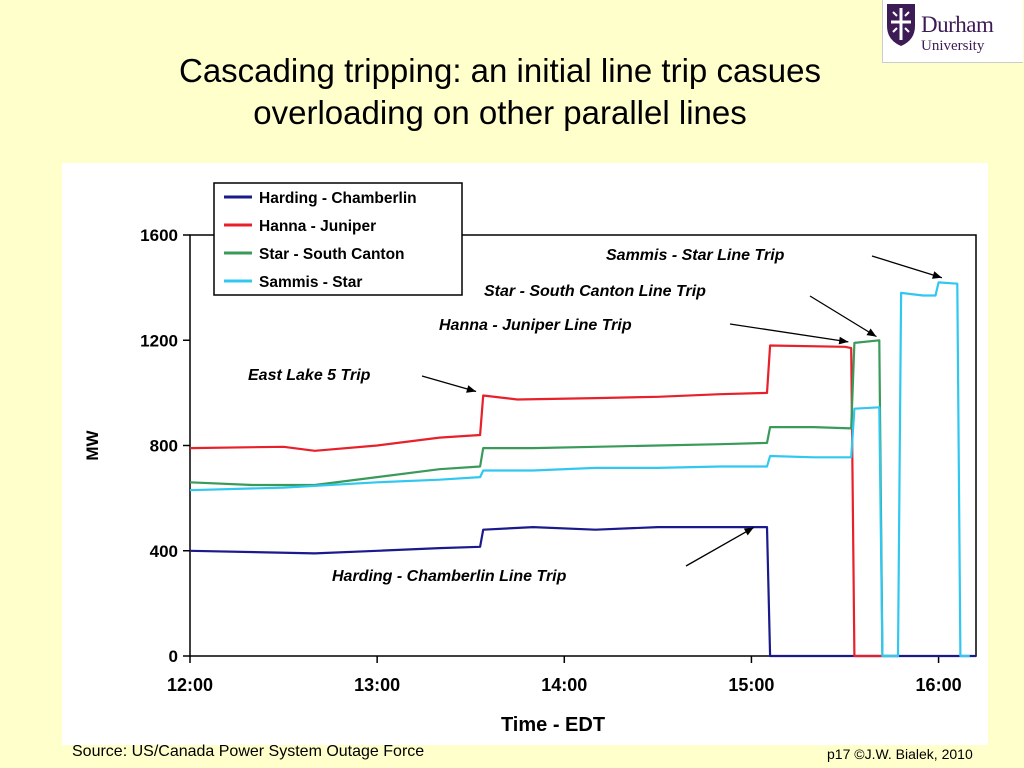  I want to click on annotation-label-4: East Lake 5 Trip, so click(309, 375).